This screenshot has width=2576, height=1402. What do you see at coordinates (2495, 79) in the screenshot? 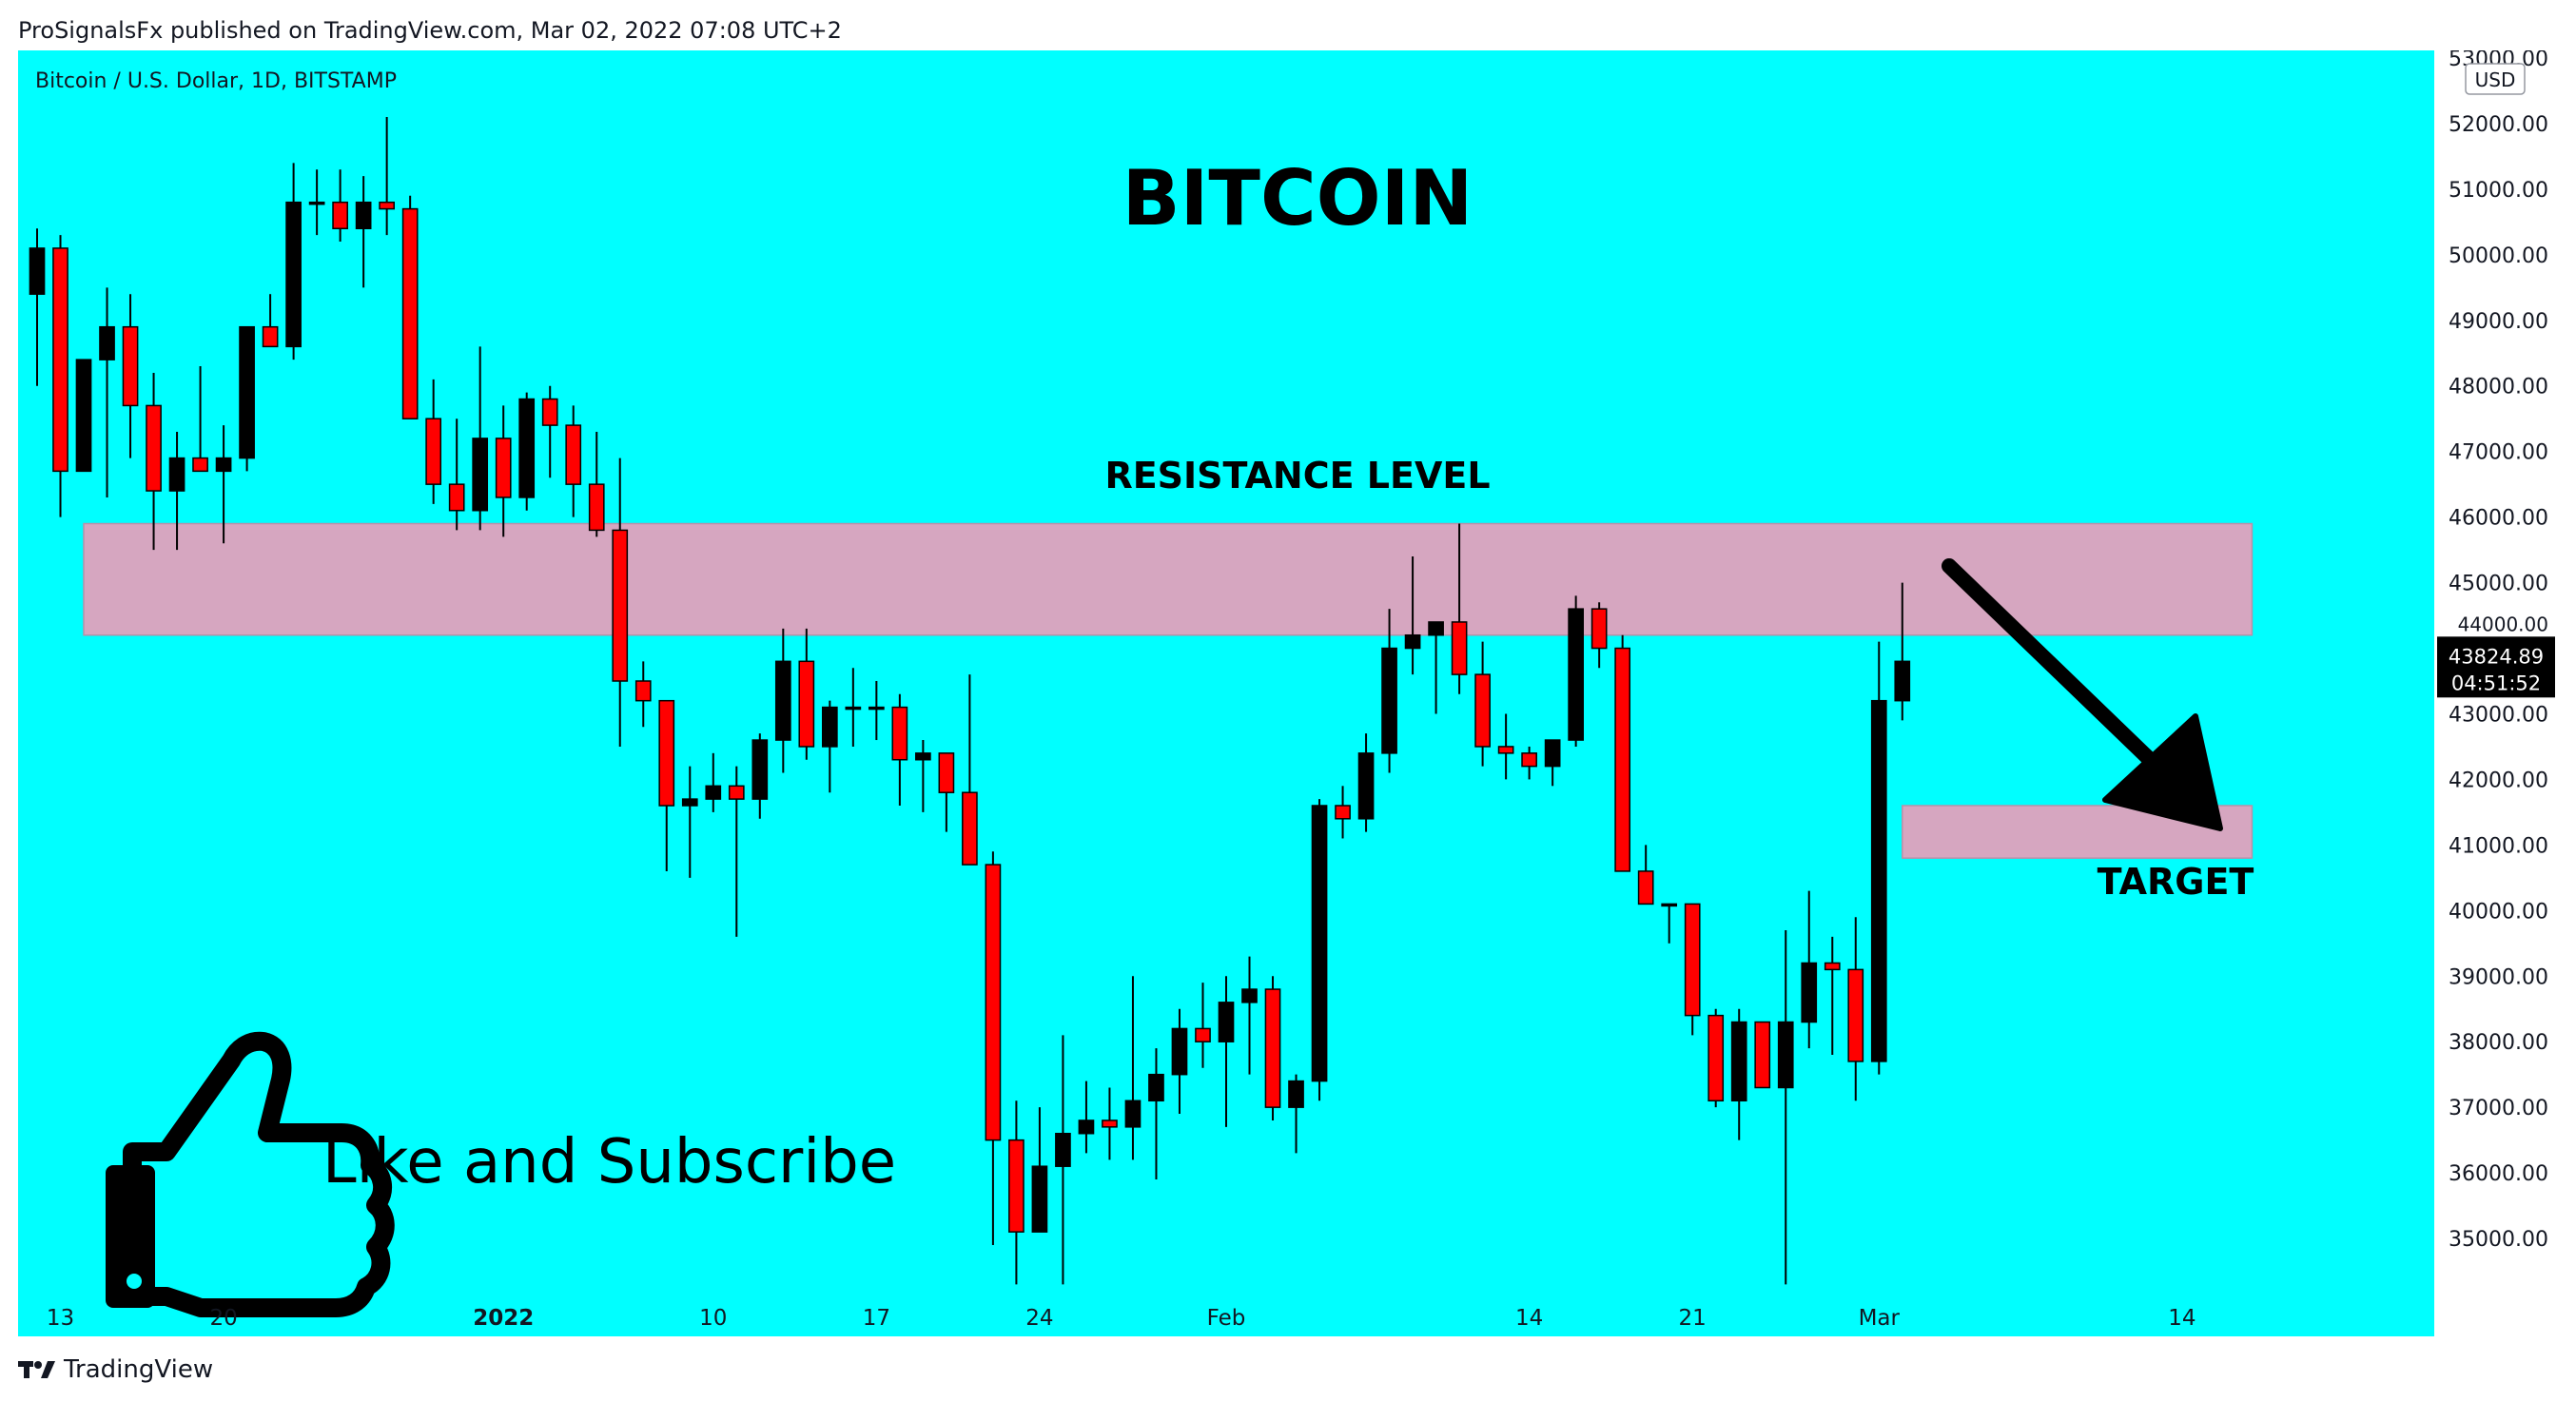
I see `currency-badge: USD` at bounding box center [2495, 79].